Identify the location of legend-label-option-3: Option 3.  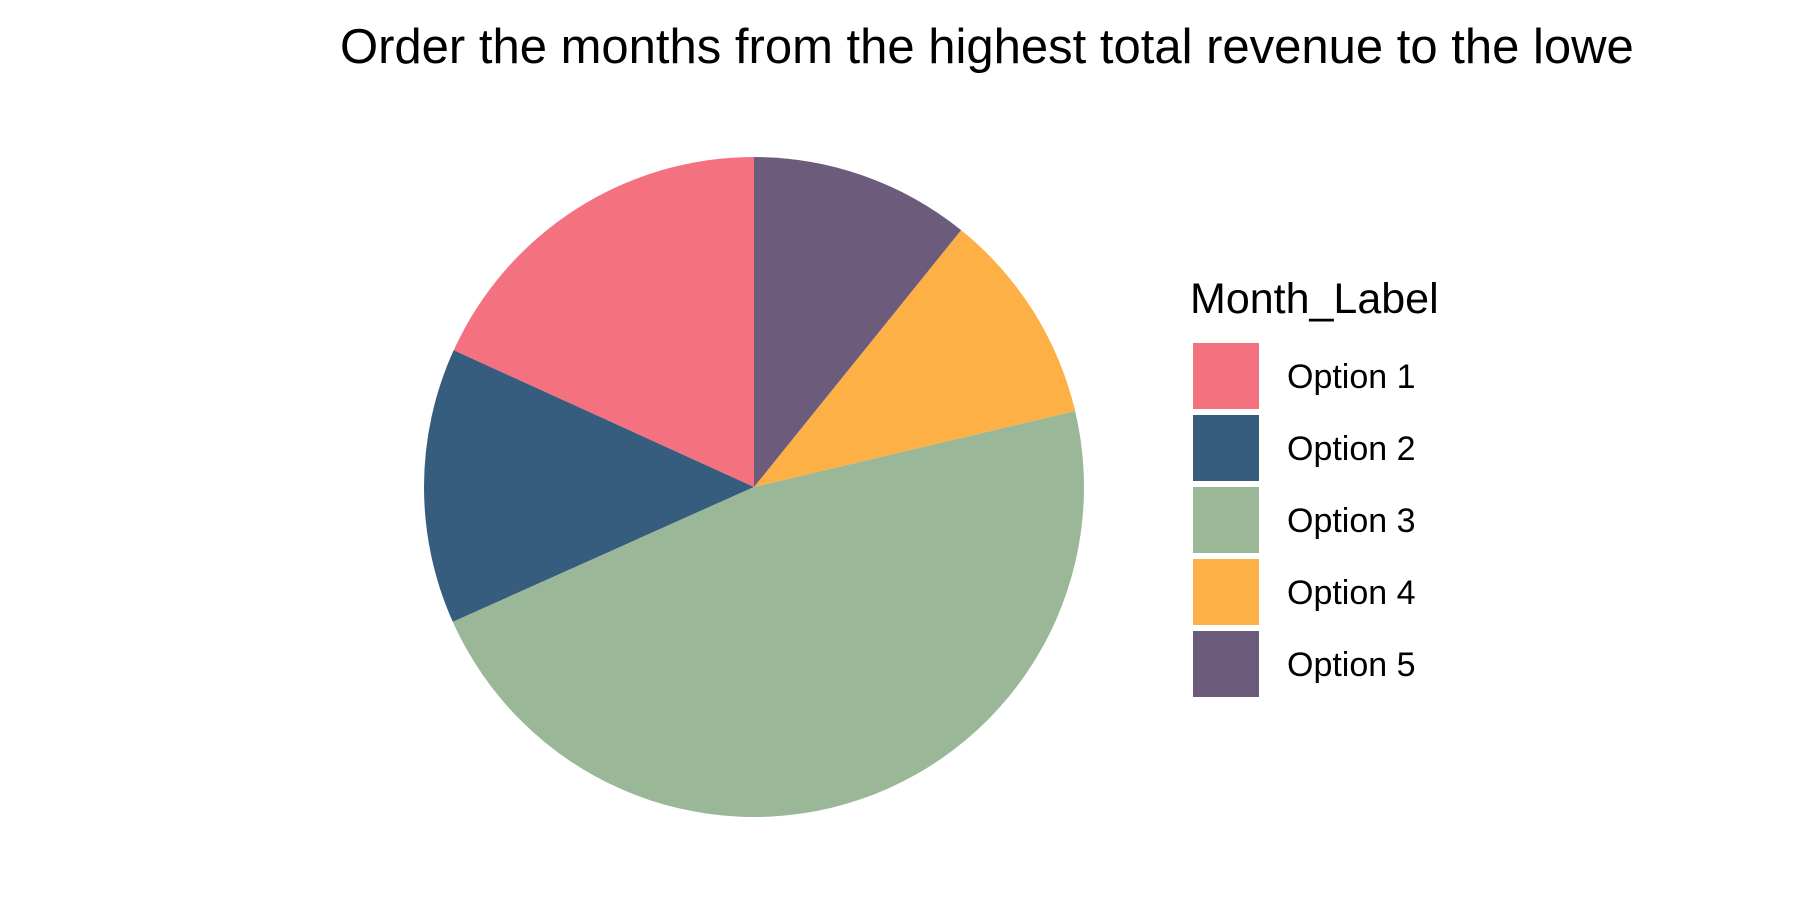
(1351, 521).